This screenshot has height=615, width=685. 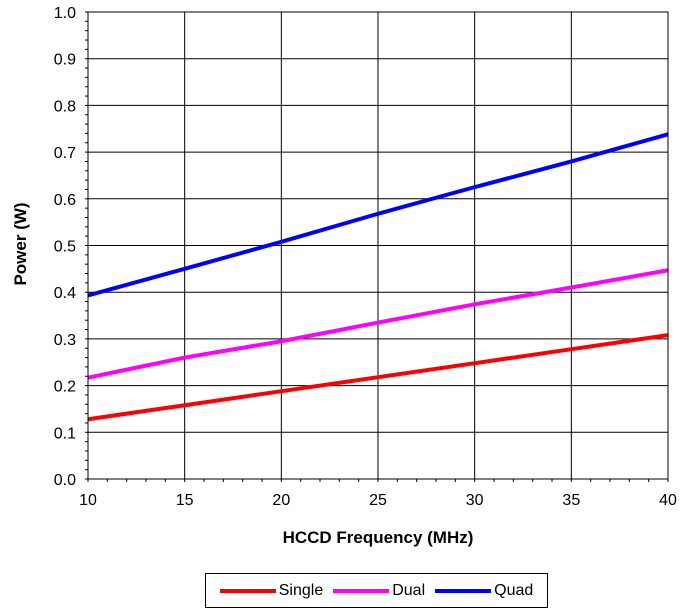 I want to click on y-tick-label: 0.7, so click(x=65, y=153).